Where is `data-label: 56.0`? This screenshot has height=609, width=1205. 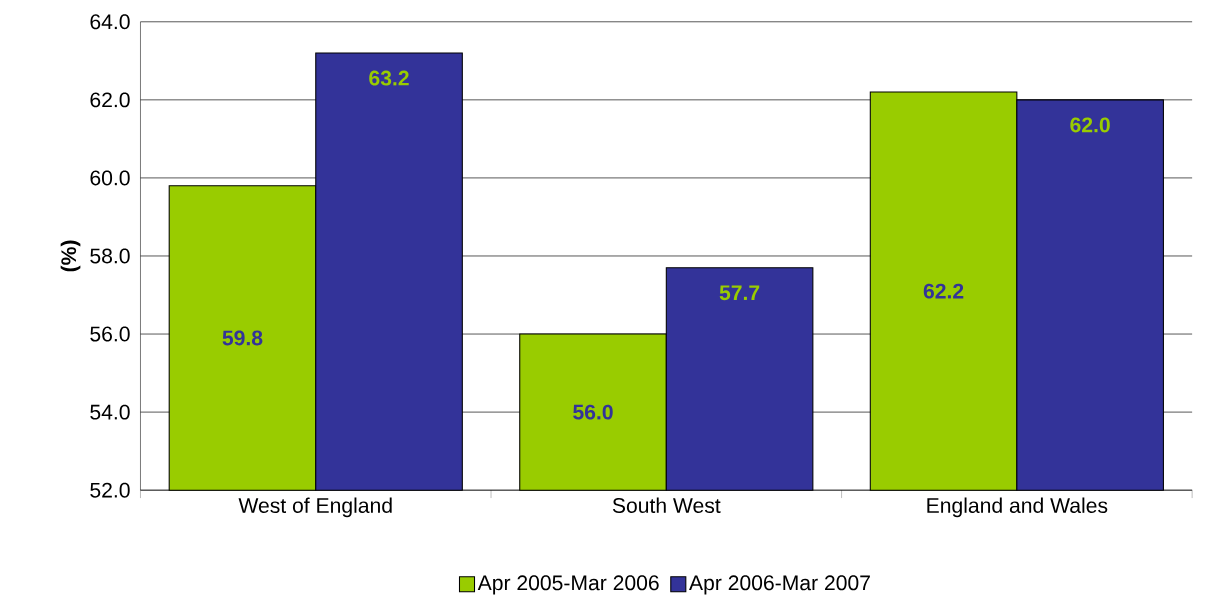 data-label: 56.0 is located at coordinates (593, 412).